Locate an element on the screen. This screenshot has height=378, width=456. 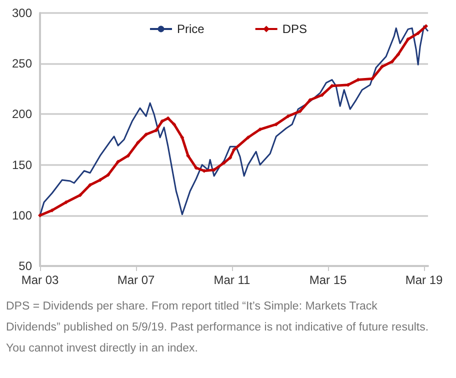
y-tick-label: 300 is located at coordinates (22, 13).